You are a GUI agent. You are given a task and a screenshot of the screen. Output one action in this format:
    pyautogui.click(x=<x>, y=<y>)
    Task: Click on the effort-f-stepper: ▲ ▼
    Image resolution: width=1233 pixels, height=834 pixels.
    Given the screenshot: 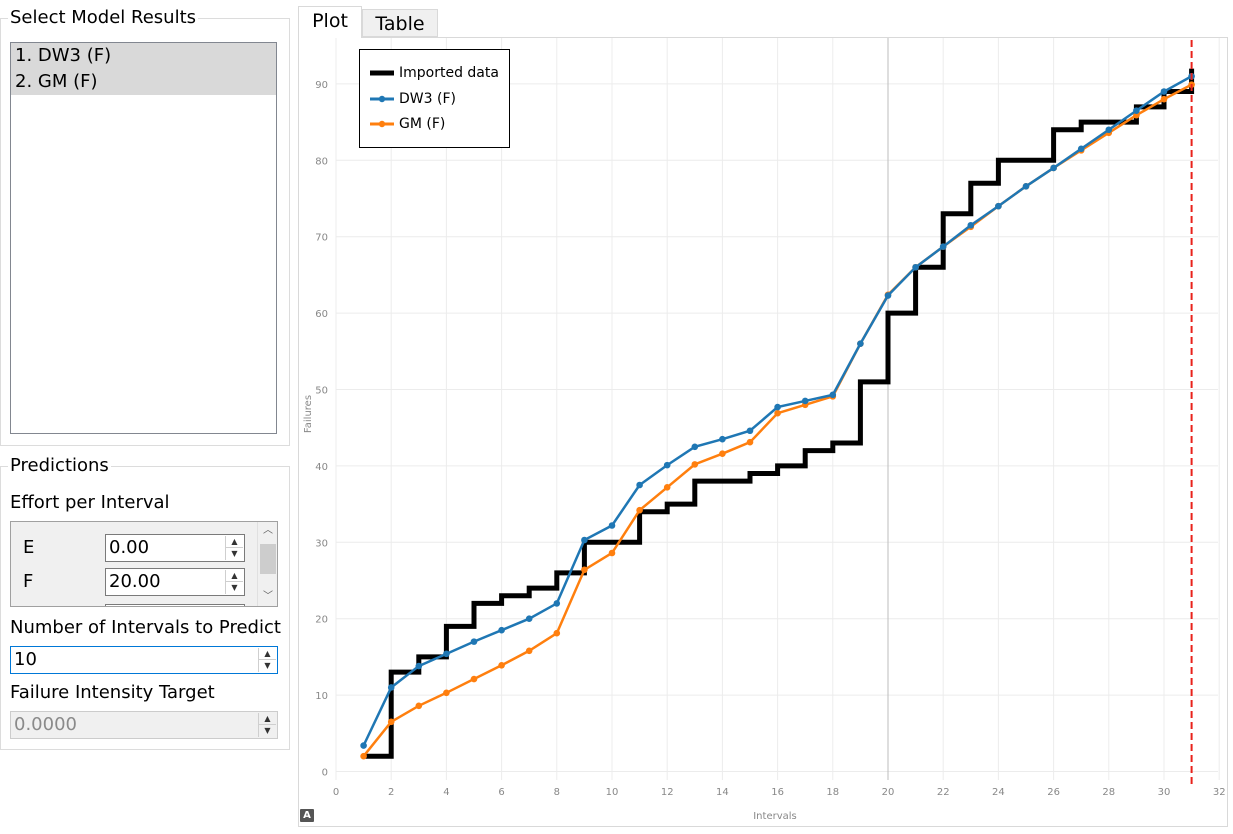 What is the action you would take?
    pyautogui.click(x=234, y=582)
    